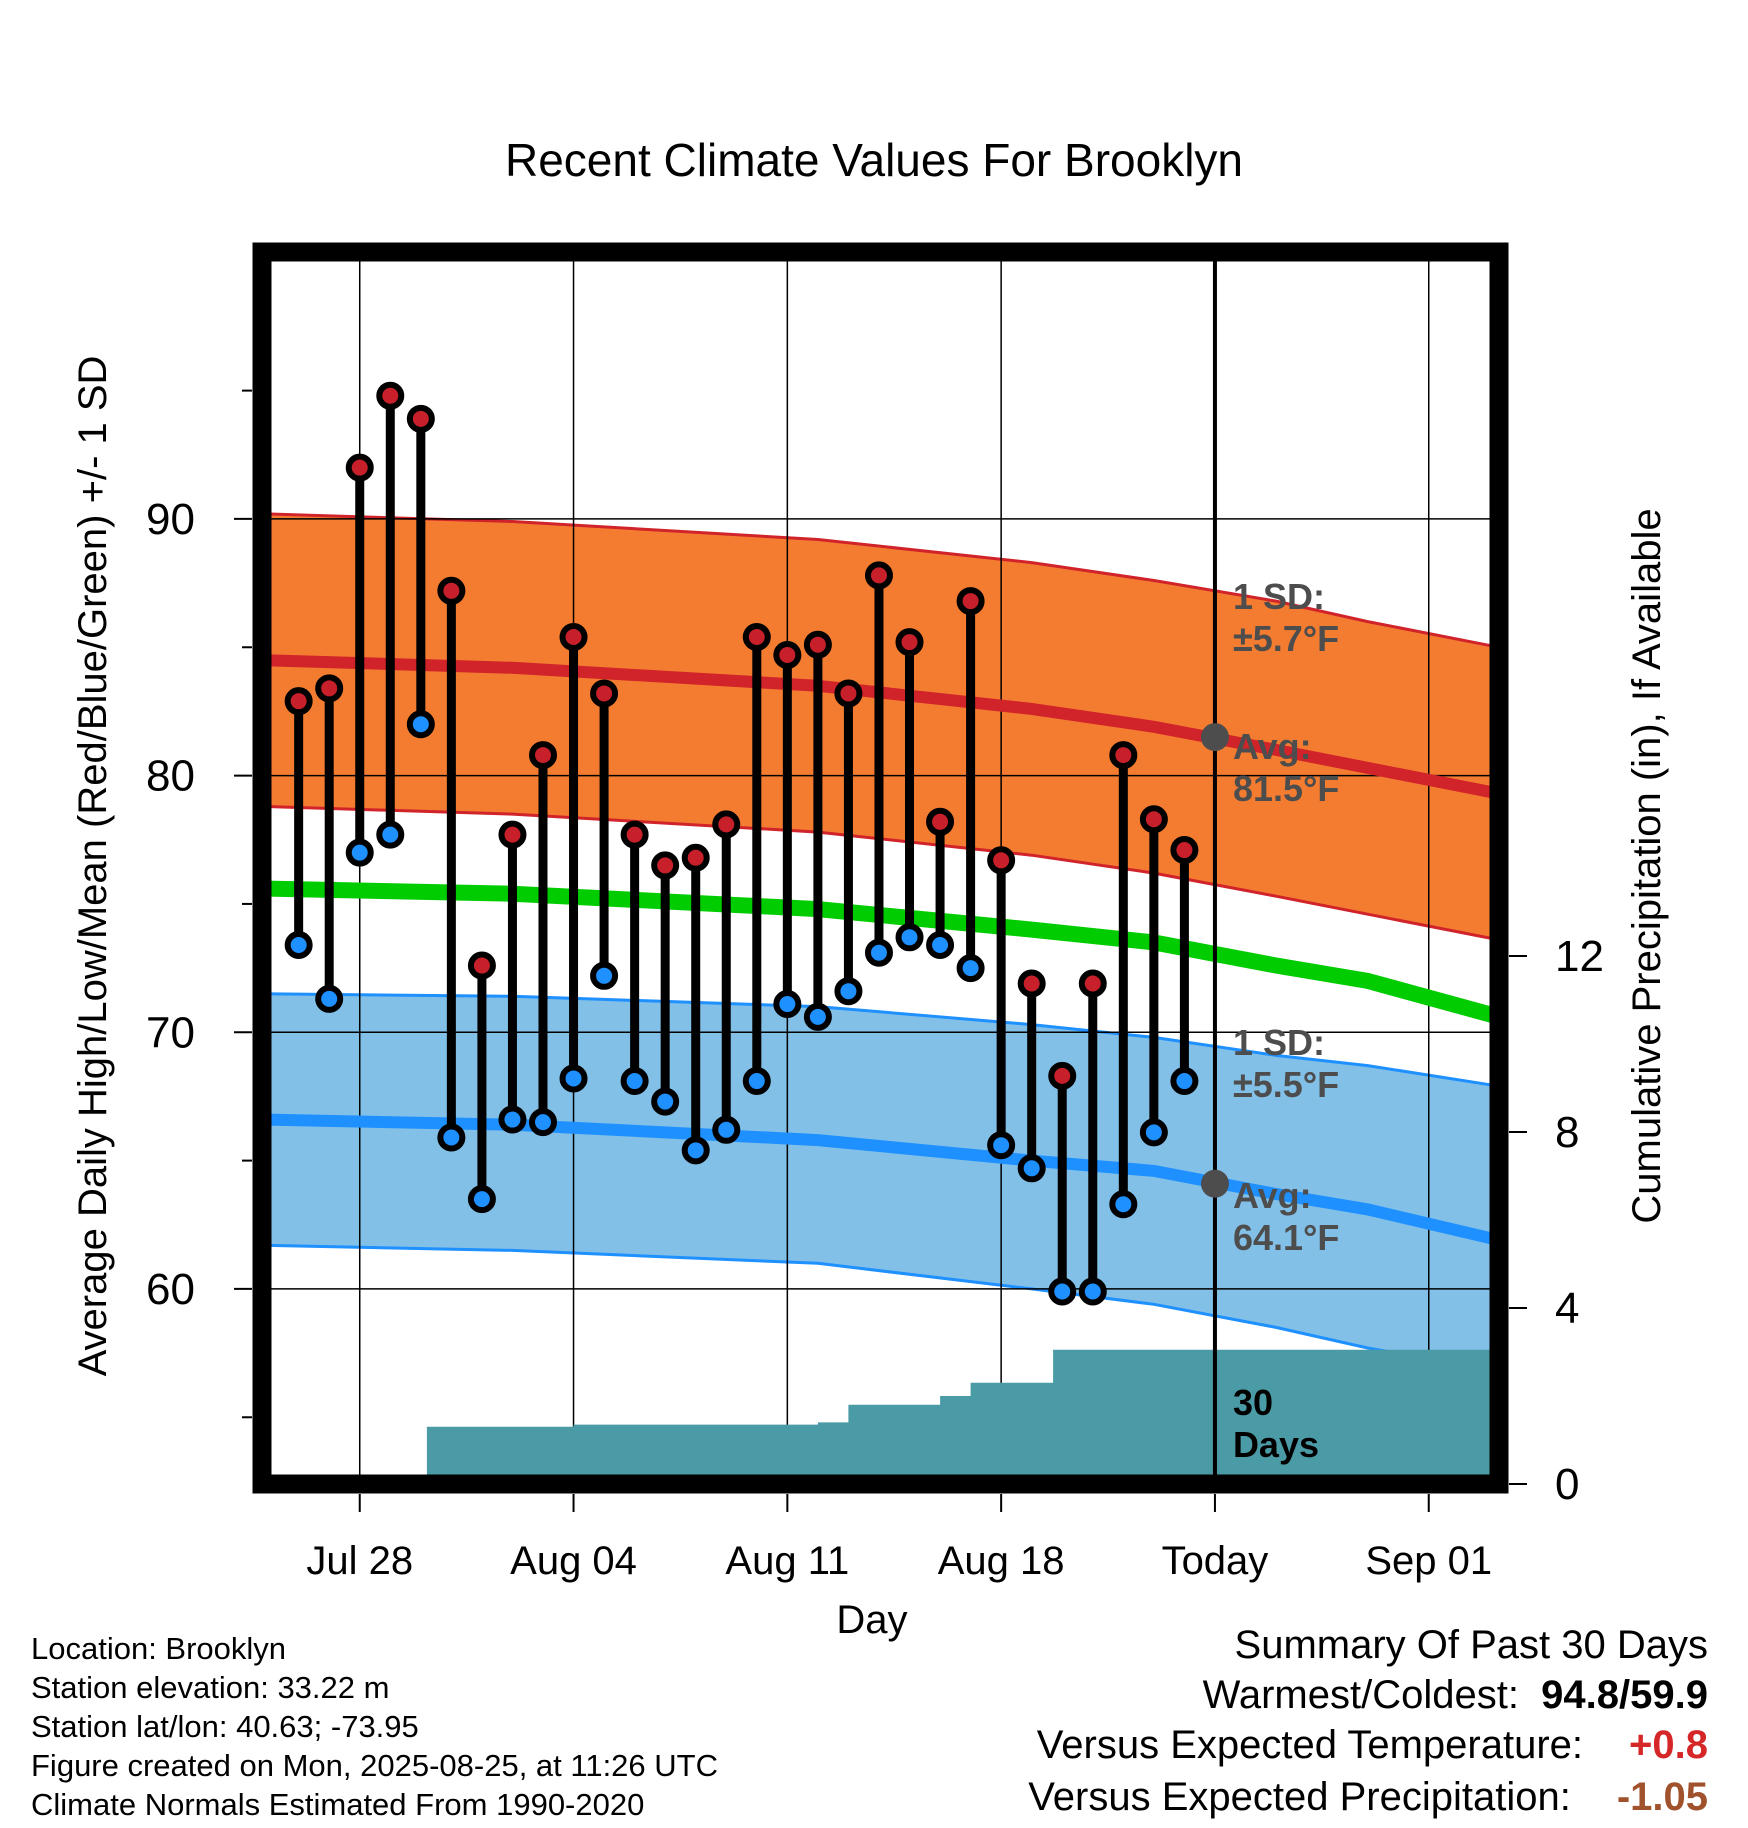  I want to click on x-tick-label: Aug 18, so click(1001, 1561).